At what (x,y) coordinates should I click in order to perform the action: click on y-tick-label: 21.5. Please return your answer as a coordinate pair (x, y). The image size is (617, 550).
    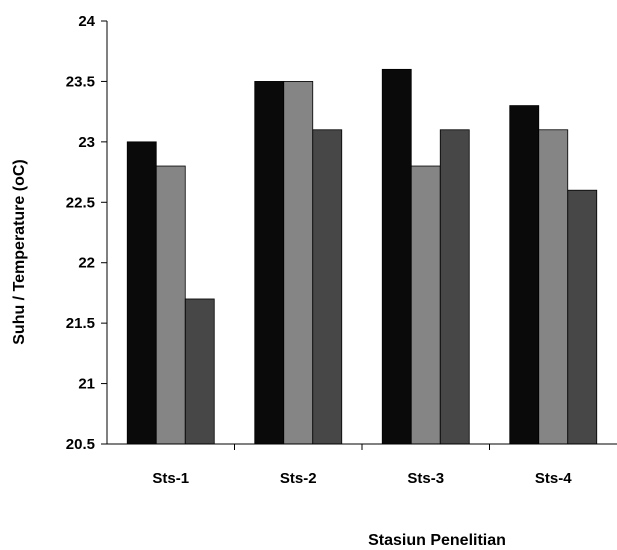
    Looking at the image, I should click on (80, 323).